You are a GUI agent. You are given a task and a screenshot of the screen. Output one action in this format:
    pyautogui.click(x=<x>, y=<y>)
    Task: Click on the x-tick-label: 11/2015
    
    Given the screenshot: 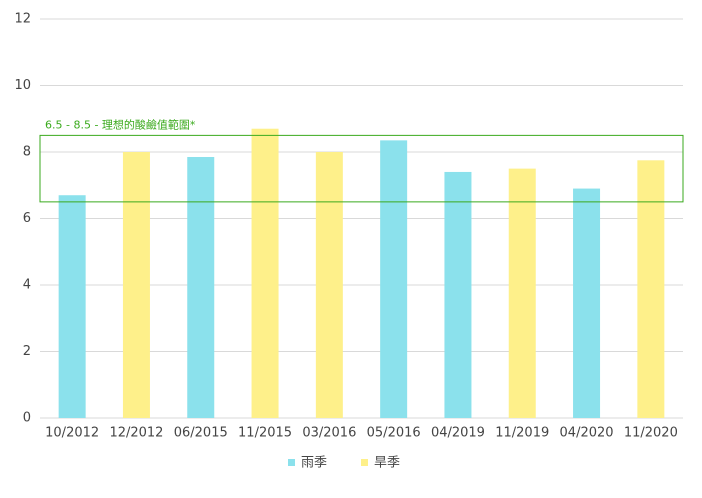 What is the action you would take?
    pyautogui.click(x=265, y=433)
    